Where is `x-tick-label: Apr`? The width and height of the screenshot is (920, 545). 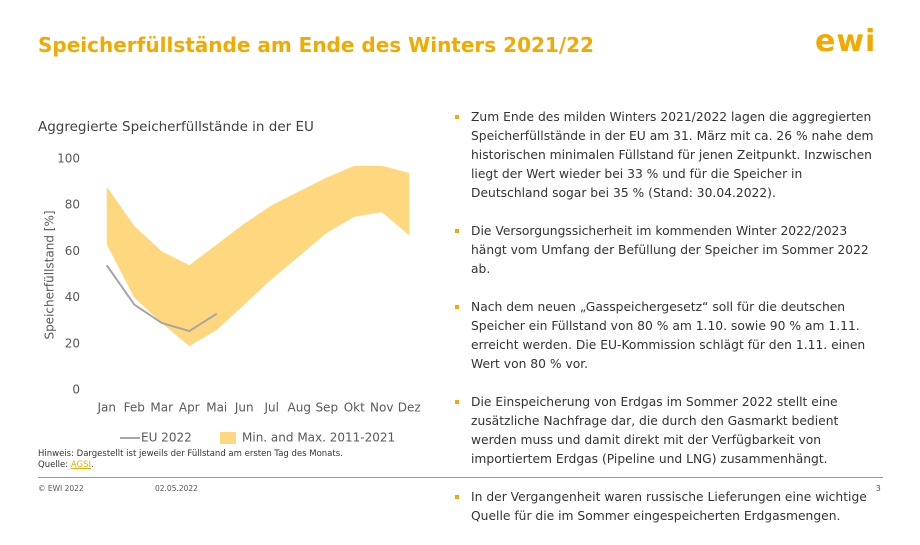
x-tick-label: Apr is located at coordinates (189, 408).